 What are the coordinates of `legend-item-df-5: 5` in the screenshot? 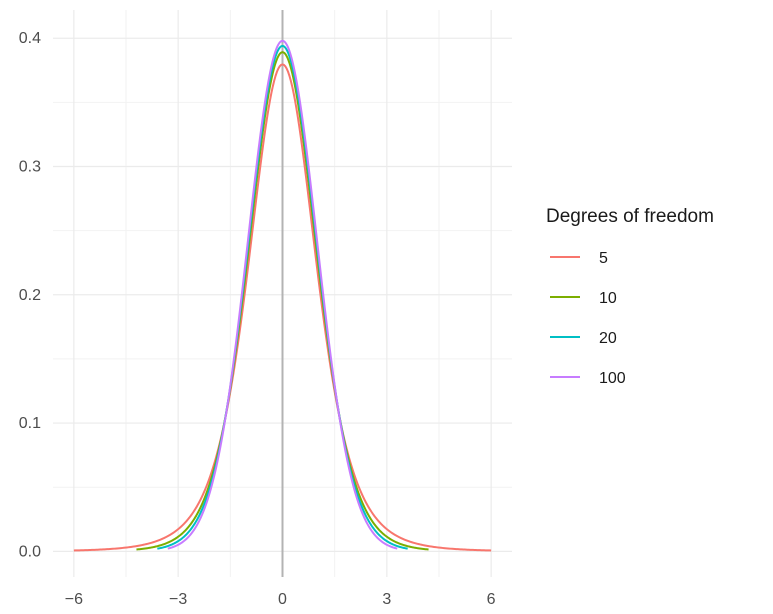 It's located at (579, 258).